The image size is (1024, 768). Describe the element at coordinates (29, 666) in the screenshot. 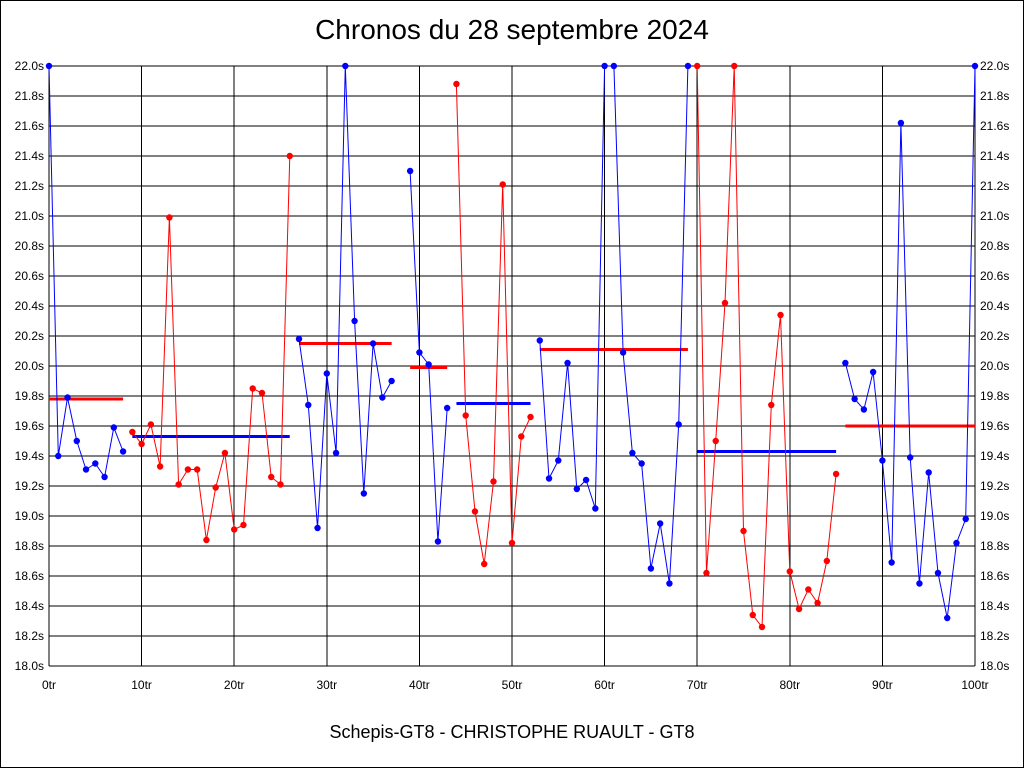

I see `y-tick-label-left: 18.0s` at that location.